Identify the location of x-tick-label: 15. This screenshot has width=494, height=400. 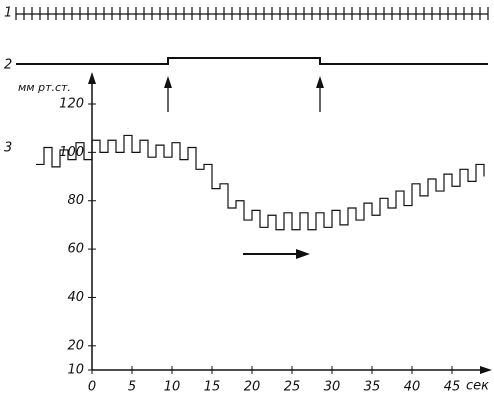
(212, 387).